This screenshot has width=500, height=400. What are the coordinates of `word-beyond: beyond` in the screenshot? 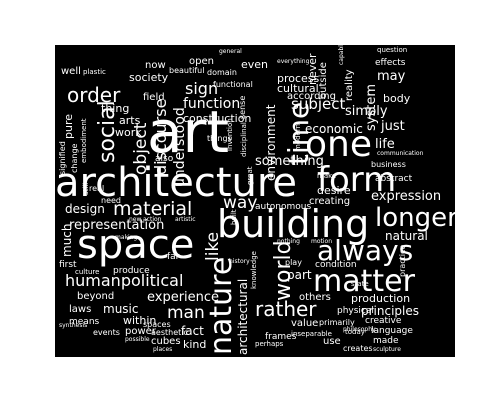 It's located at (96, 296).